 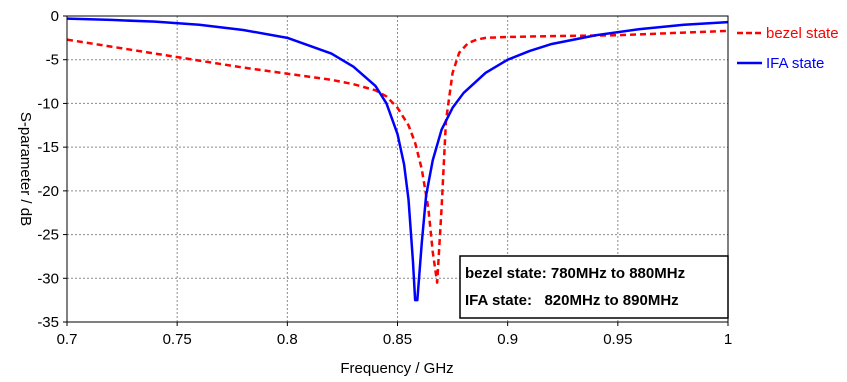 What do you see at coordinates (795, 63) in the screenshot?
I see `legend-label: IFA state` at bounding box center [795, 63].